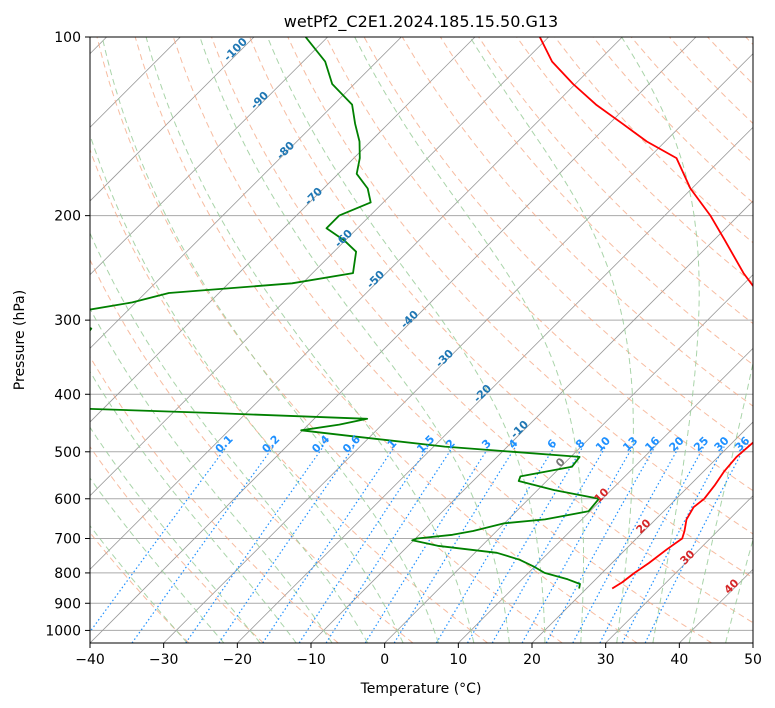  What do you see at coordinates (67, 604) in the screenshot?
I see `y-tick-label: 900` at bounding box center [67, 604].